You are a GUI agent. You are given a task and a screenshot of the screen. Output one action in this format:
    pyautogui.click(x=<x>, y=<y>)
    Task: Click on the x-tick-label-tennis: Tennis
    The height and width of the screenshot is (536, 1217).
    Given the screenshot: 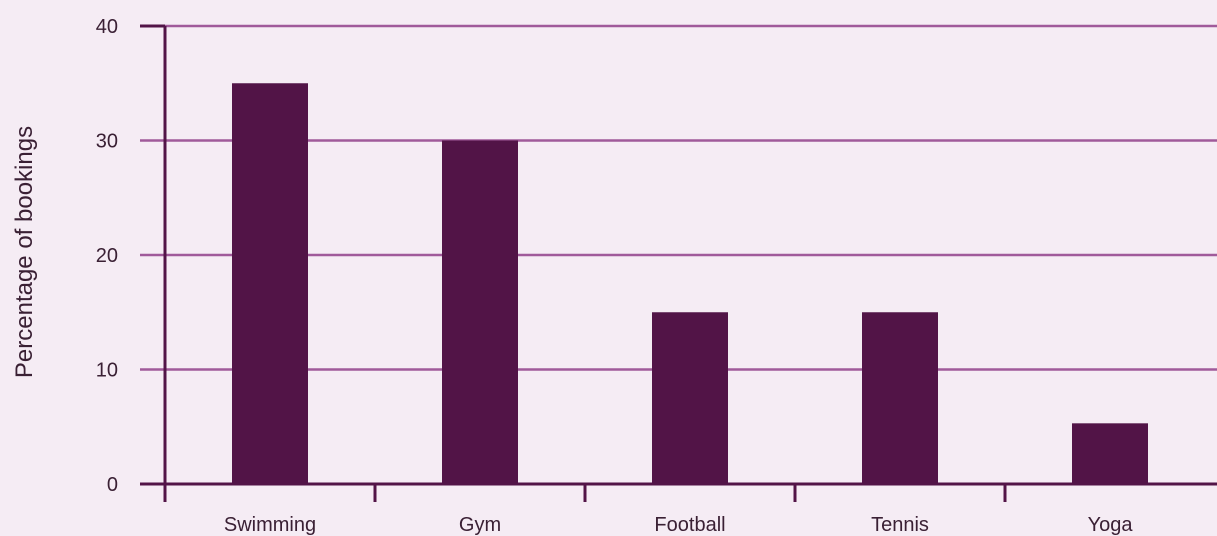 What is the action you would take?
    pyautogui.click(x=900, y=525)
    